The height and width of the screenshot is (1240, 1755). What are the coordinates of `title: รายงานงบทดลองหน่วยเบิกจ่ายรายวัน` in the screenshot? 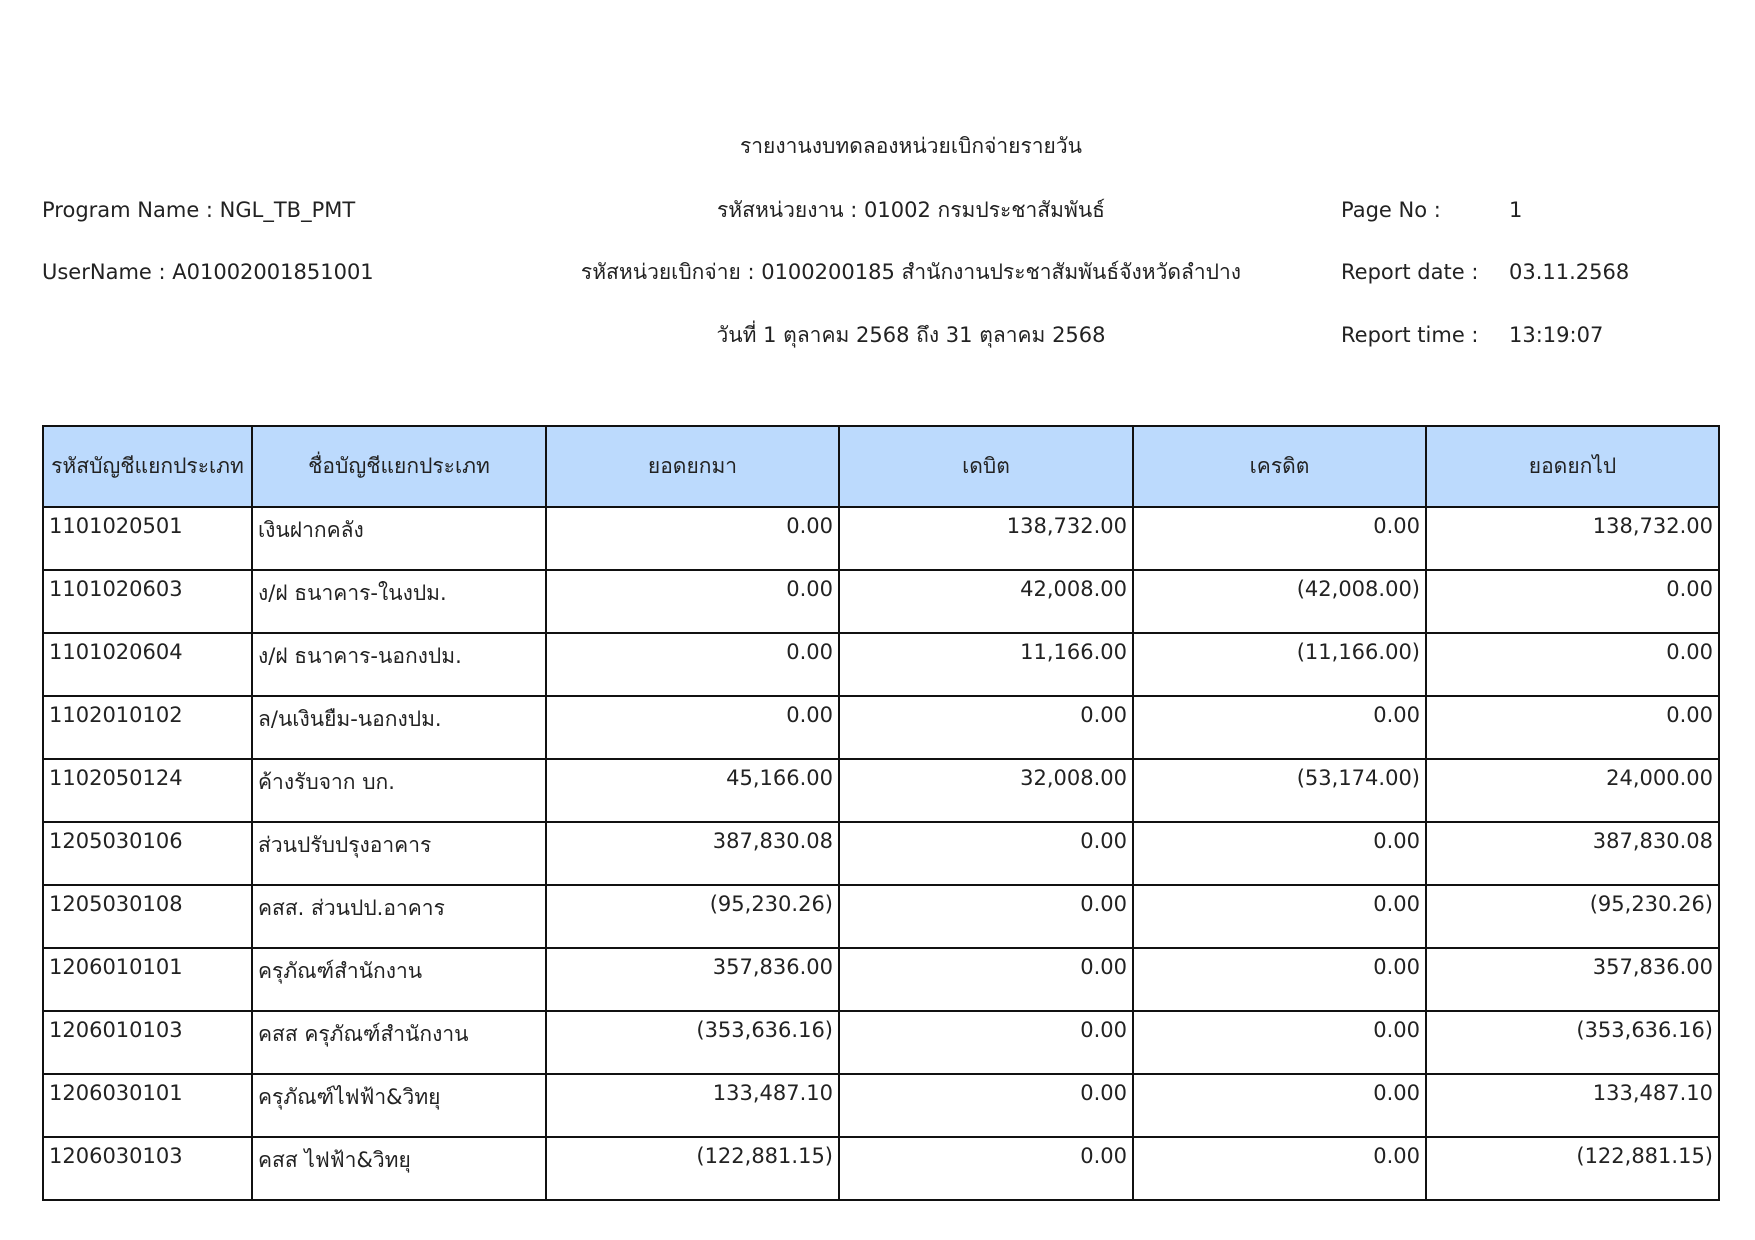 It's located at (911, 146).